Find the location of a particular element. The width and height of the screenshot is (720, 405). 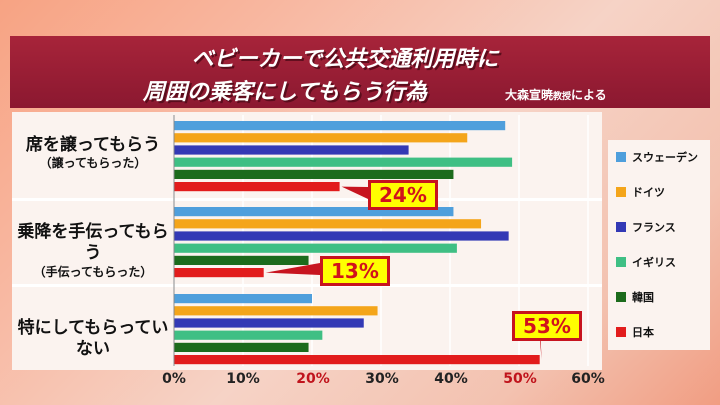

x-tick-label: 10% is located at coordinates (243, 379).